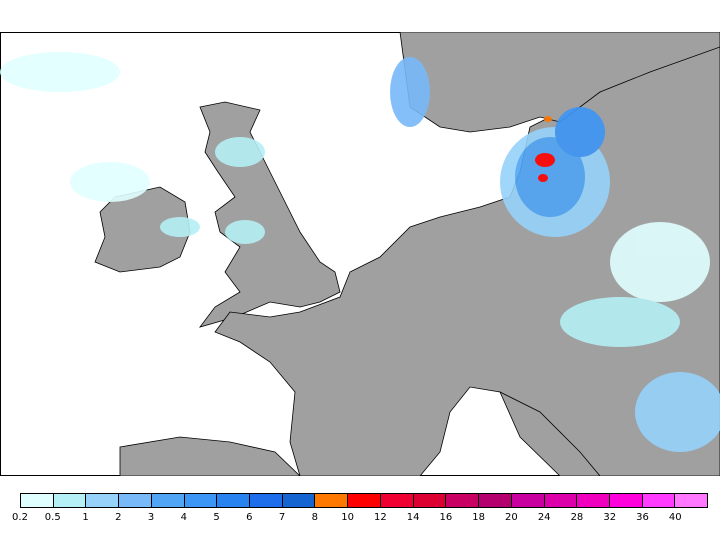 The width and height of the screenshot is (720, 540). I want to click on italy, so click(550, 433).